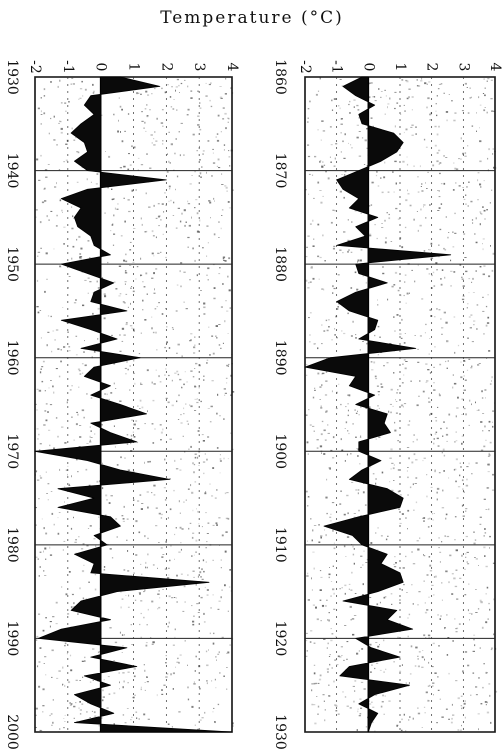  Describe the element at coordinates (305, 67) in the screenshot. I see `temperature-tick-label: -2` at that location.